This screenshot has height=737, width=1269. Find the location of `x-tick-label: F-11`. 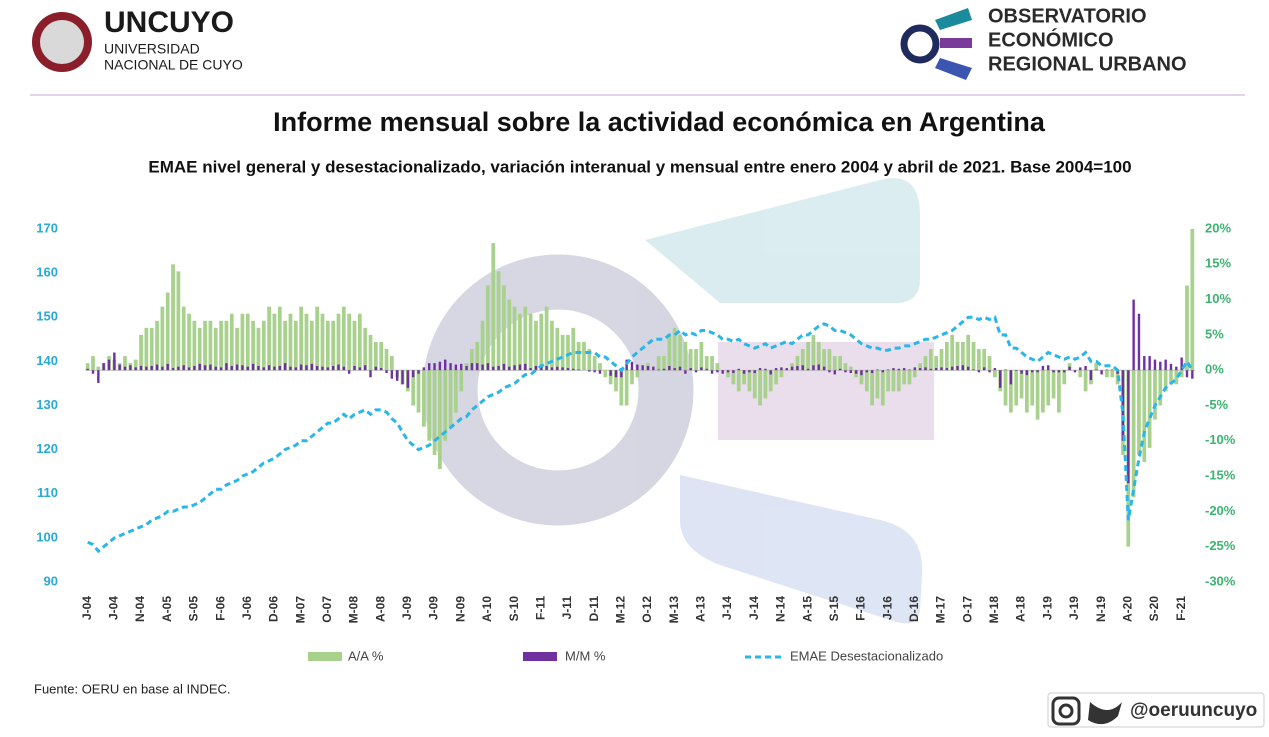

x-tick-label: F-11 is located at coordinates (540, 608).